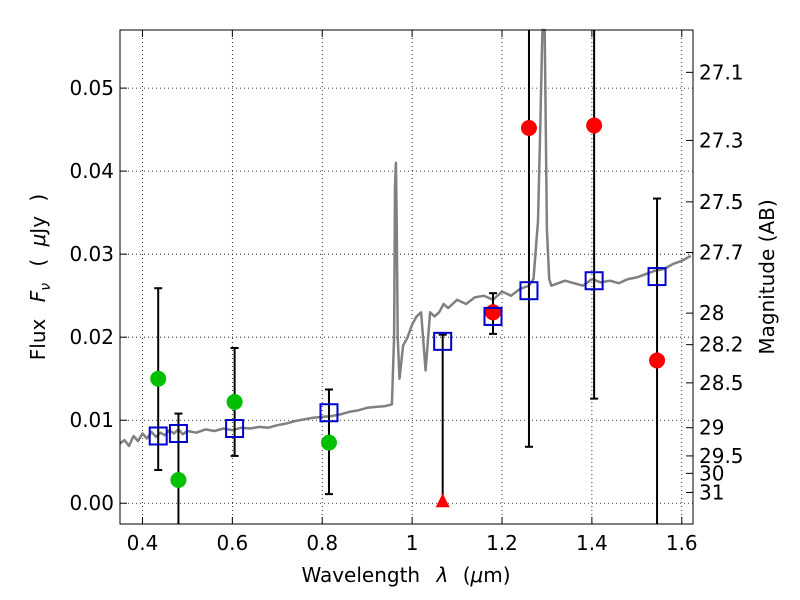 This screenshot has height=600, width=800. What do you see at coordinates (442, 500) in the screenshot?
I see `red_upper_limit-marker` at bounding box center [442, 500].